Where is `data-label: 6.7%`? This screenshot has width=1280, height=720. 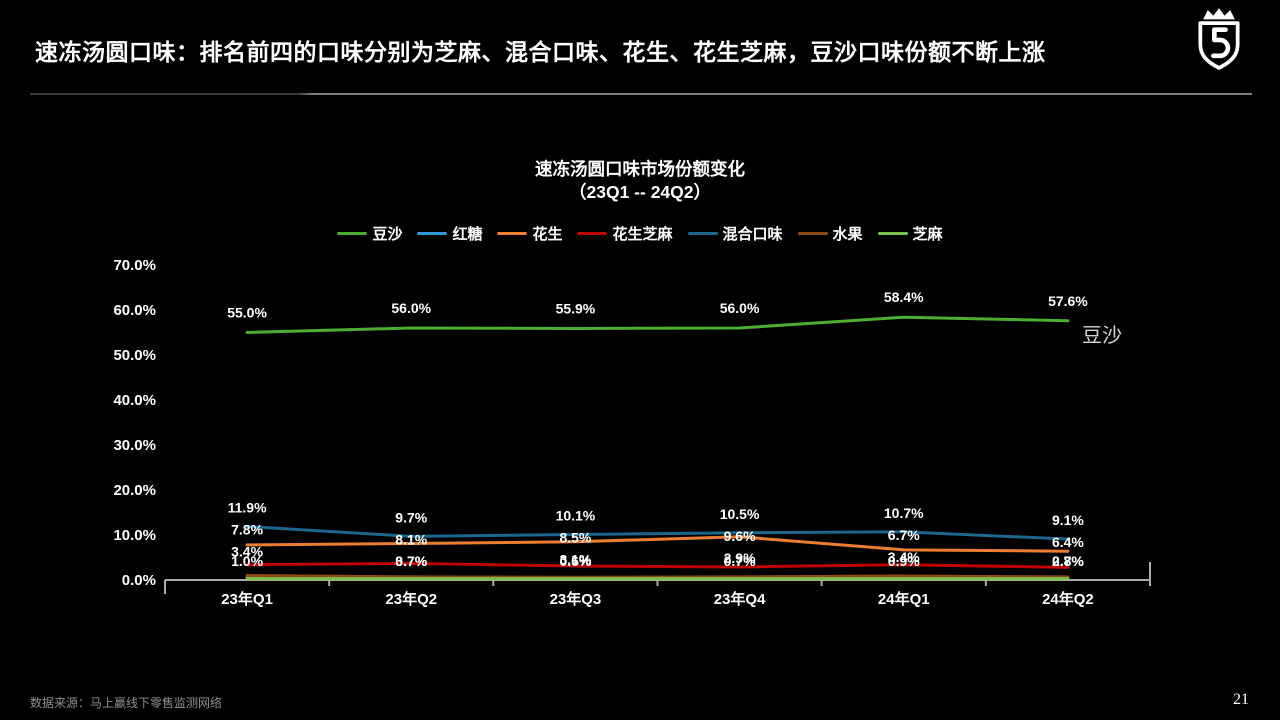 data-label: 6.7% is located at coordinates (904, 535).